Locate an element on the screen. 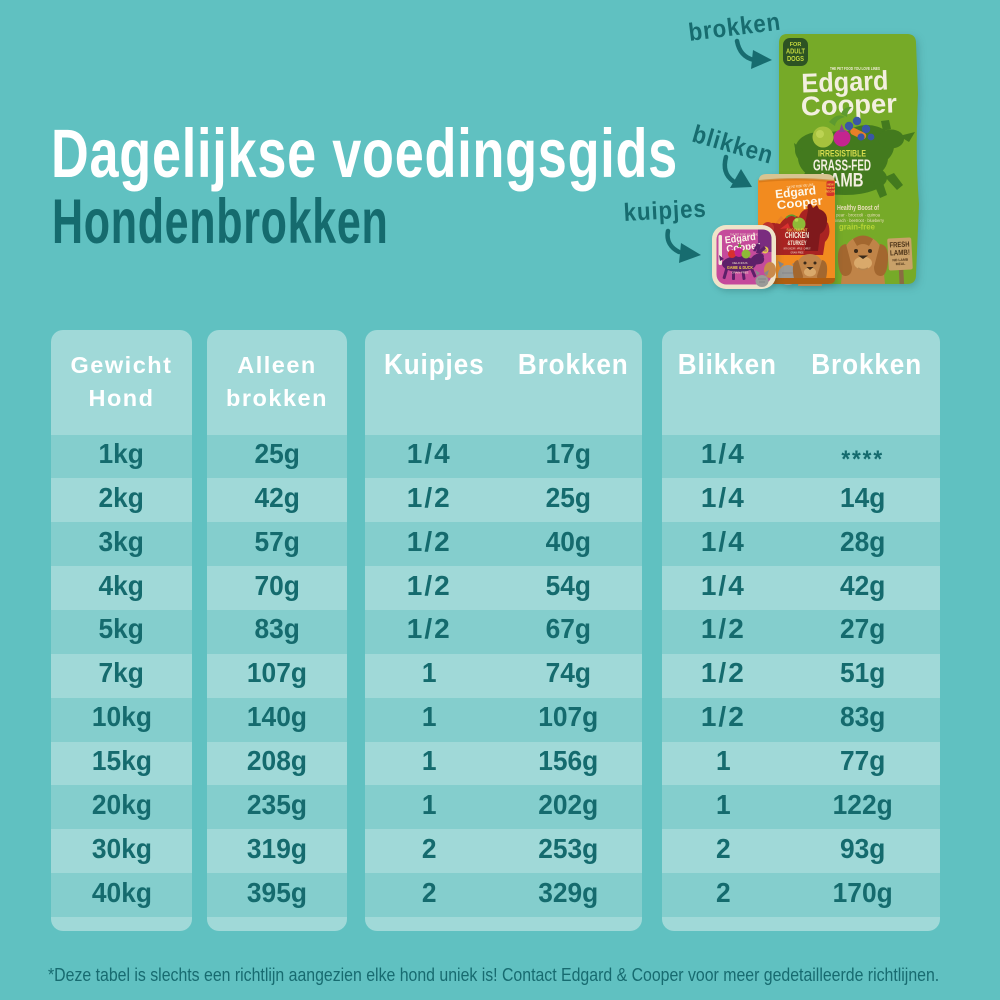 This screenshot has height=1000, width=1000. svg-text: LAMB! is located at coordinates (900, 252).